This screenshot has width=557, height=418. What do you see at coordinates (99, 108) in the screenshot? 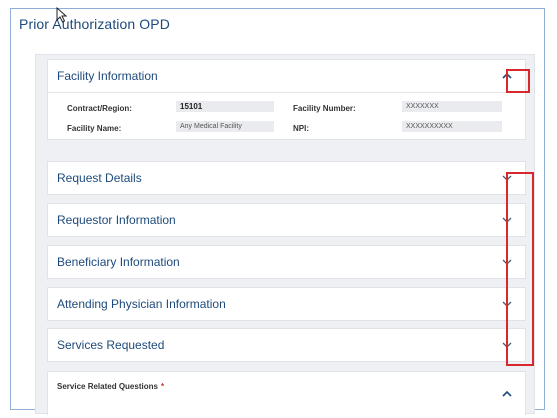
I see `contract-region-label: Contract/Region:` at bounding box center [99, 108].